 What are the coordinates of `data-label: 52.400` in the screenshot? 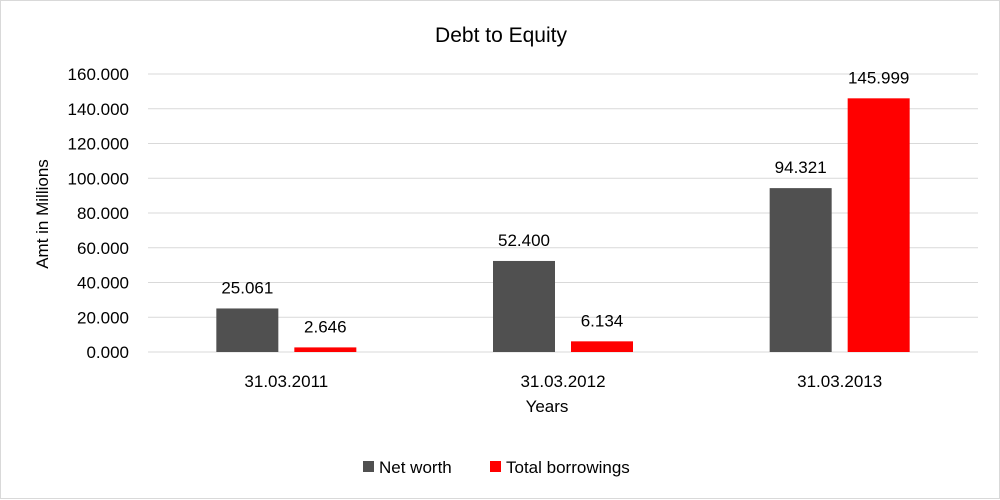 It's located at (524, 240).